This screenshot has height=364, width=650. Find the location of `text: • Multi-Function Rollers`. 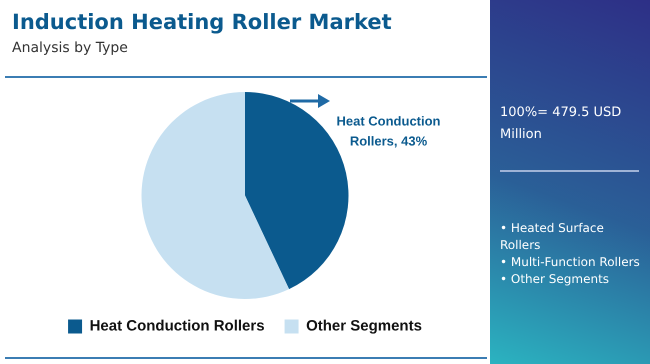

text: • Multi-Function Rollers is located at coordinates (570, 262).